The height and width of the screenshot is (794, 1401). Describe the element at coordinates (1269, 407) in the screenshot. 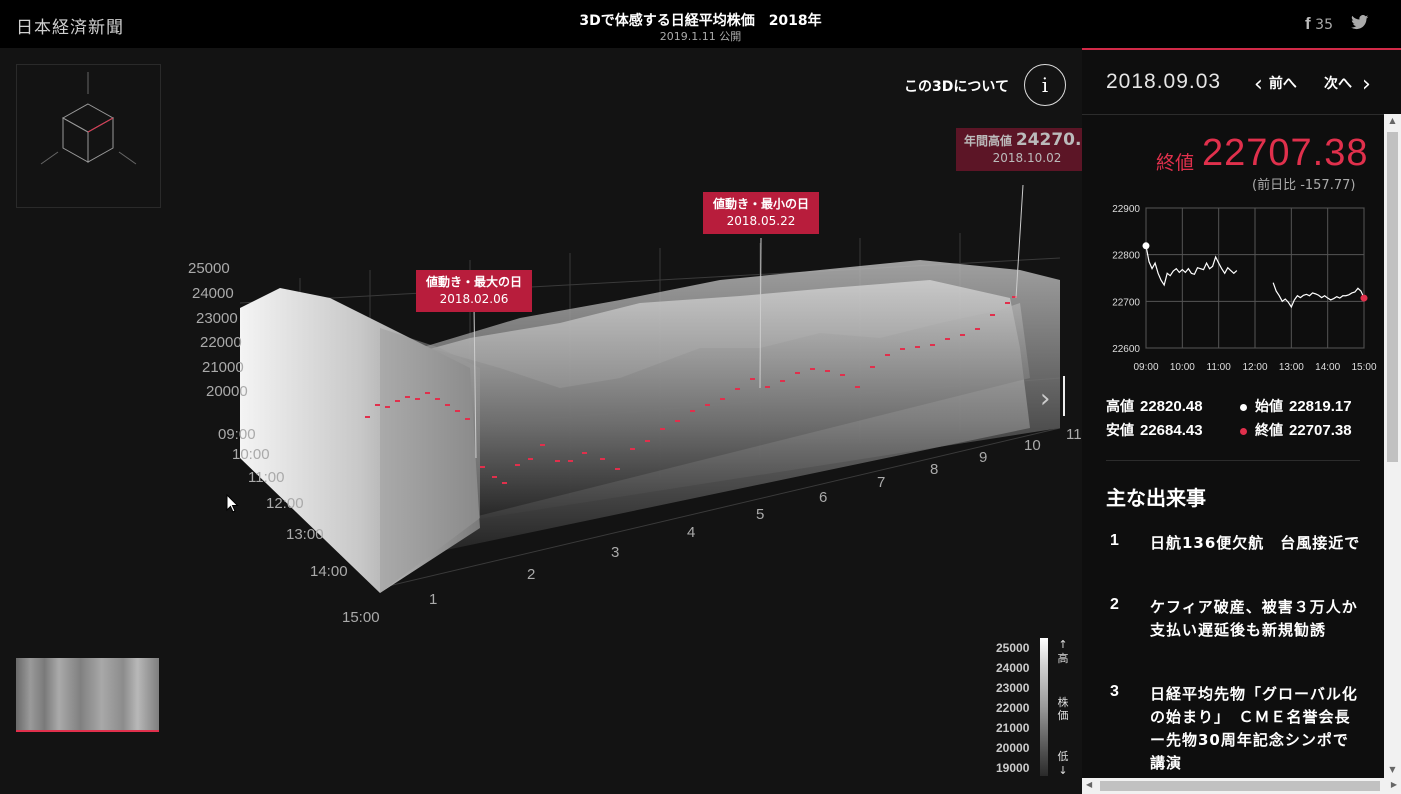

I see `open-label: 始値` at that location.